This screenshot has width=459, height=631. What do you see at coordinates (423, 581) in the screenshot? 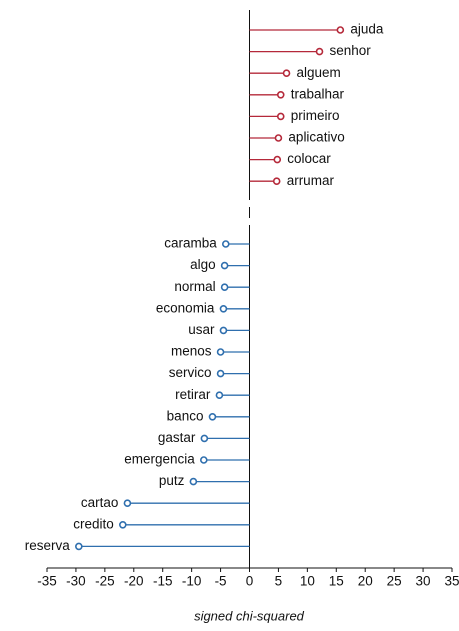
I see `x-tick-label: 30` at bounding box center [423, 581].